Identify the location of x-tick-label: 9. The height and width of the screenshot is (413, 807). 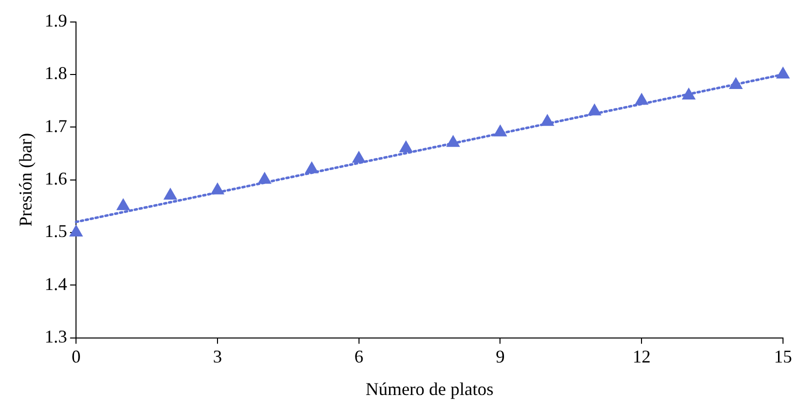
(500, 356).